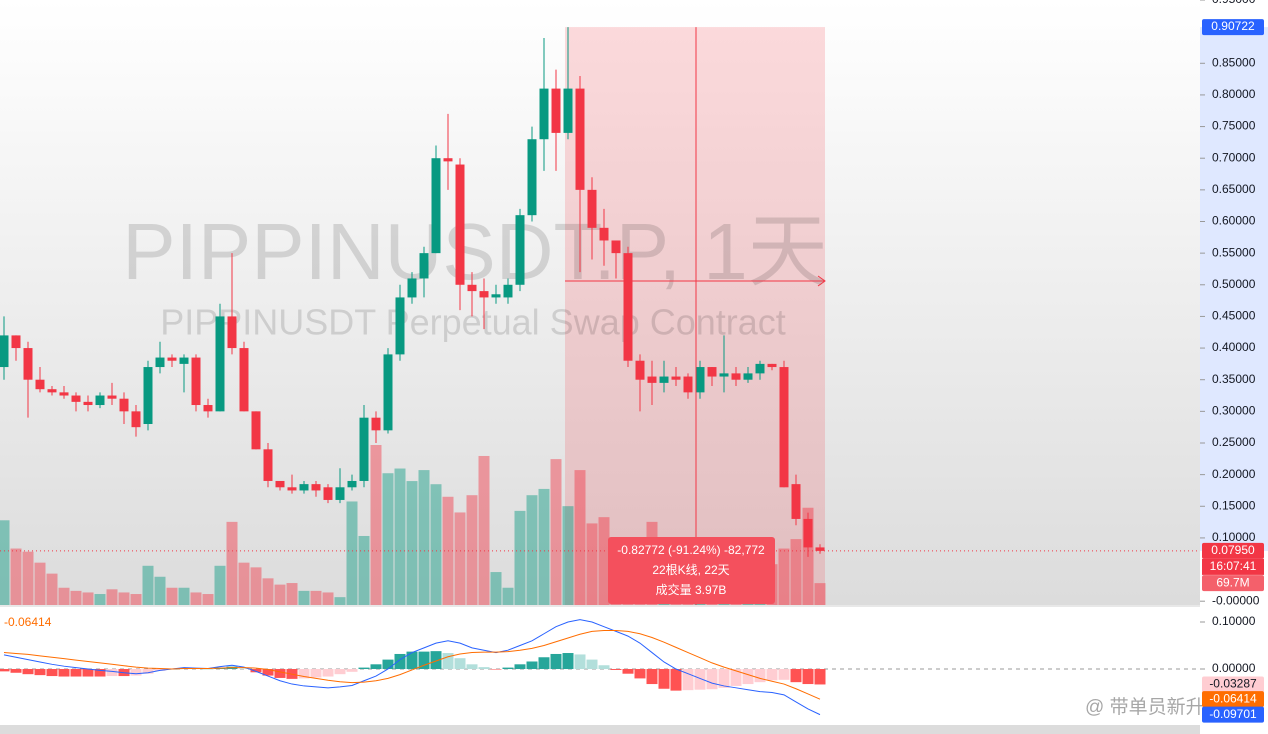 Image resolution: width=1268 pixels, height=734 pixels. I want to click on y-tick-label: 0.20000, so click(1234, 474).